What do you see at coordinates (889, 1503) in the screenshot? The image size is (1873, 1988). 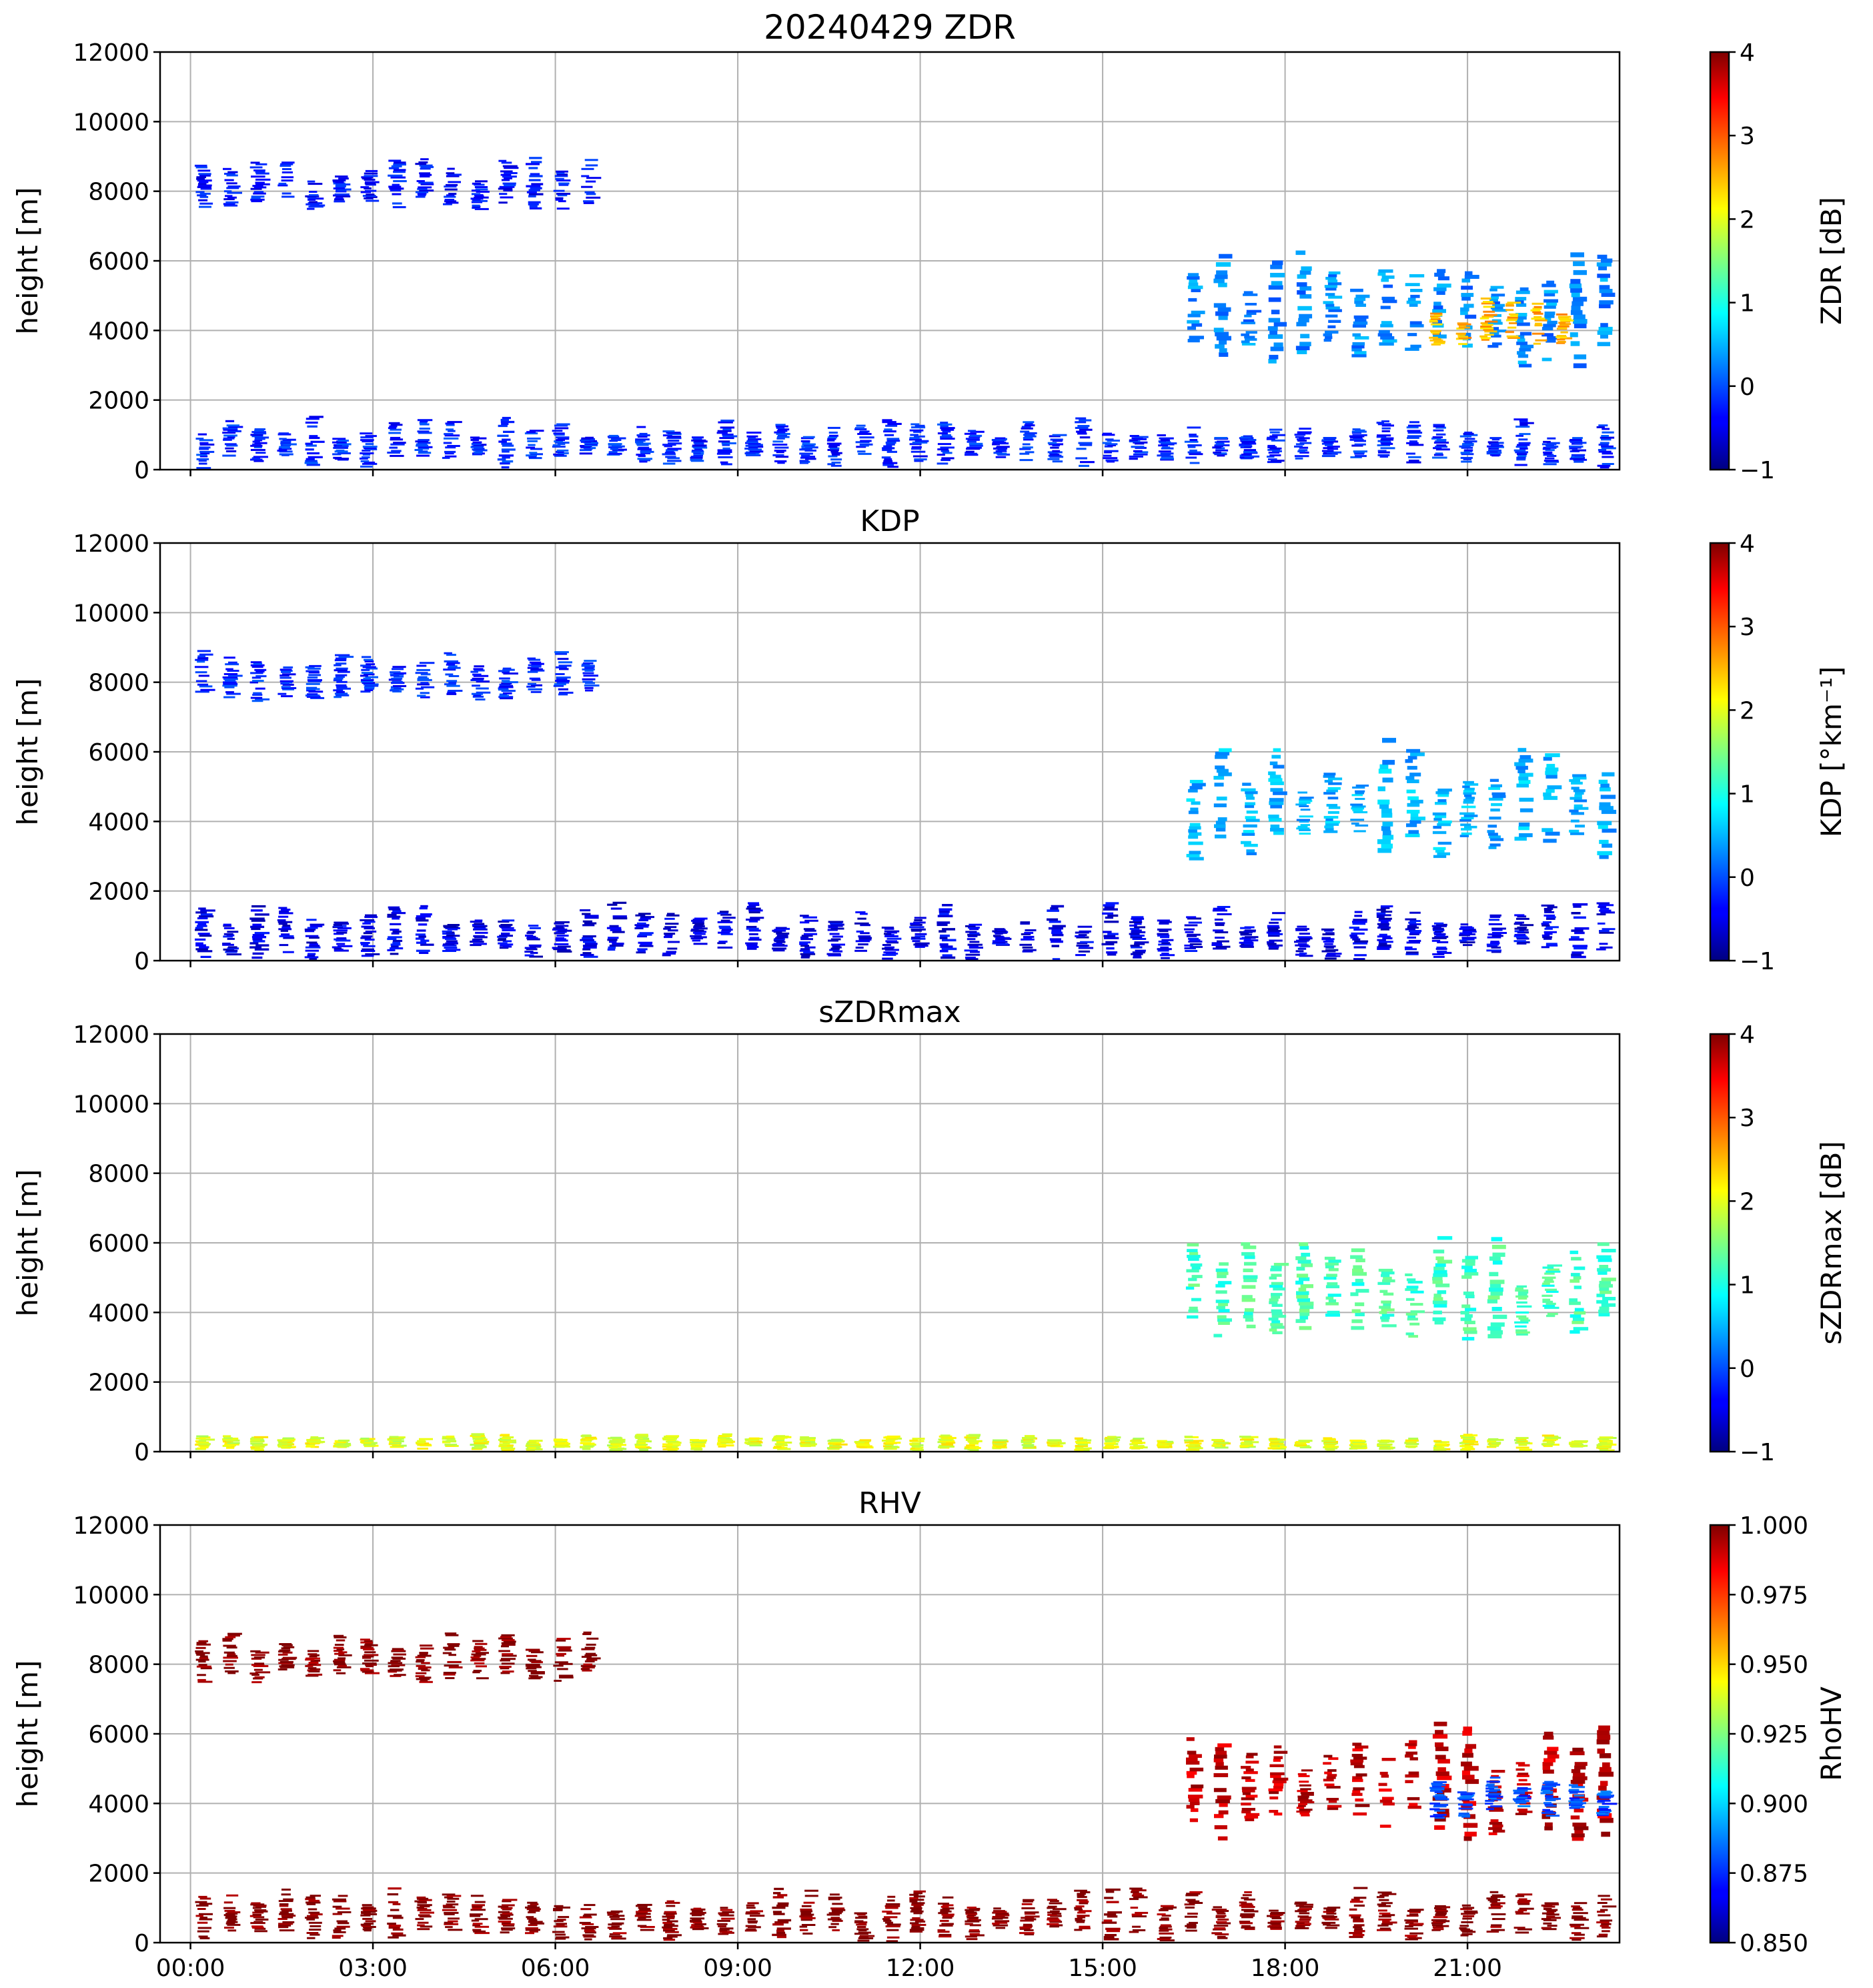 I see `panel-title: RHV` at bounding box center [889, 1503].